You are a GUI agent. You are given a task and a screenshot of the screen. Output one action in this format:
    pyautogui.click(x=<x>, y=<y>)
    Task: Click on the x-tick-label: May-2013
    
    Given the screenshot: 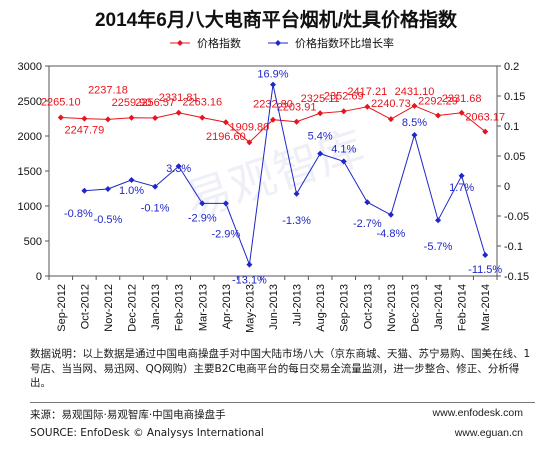 What is the action you would take?
    pyautogui.click(x=250, y=308)
    